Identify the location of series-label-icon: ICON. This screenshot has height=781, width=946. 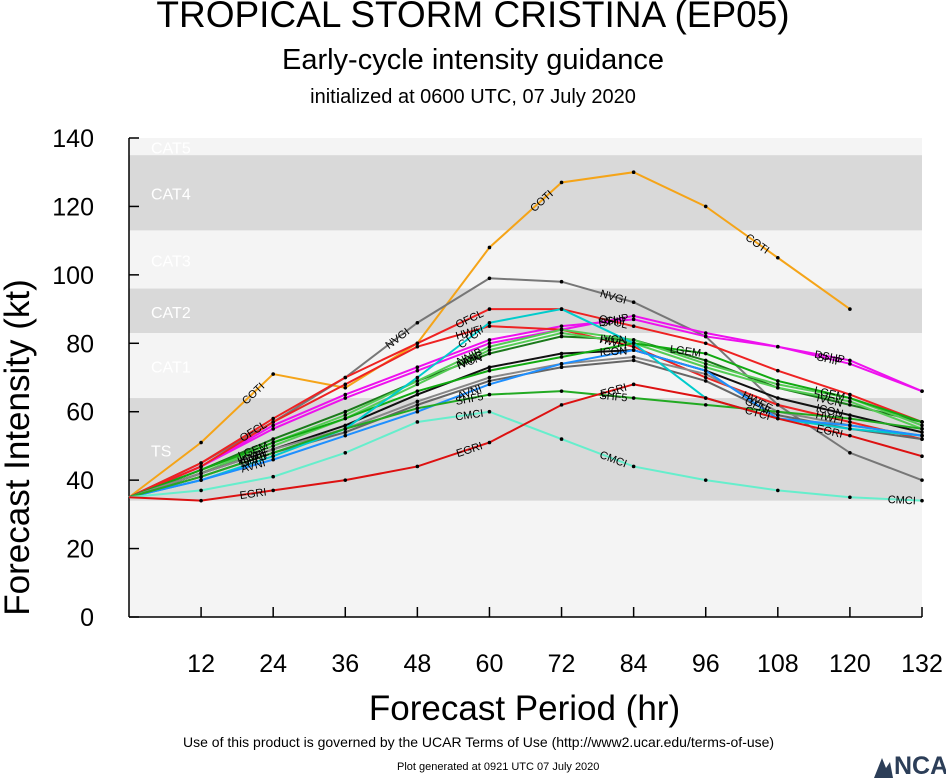
(613, 351).